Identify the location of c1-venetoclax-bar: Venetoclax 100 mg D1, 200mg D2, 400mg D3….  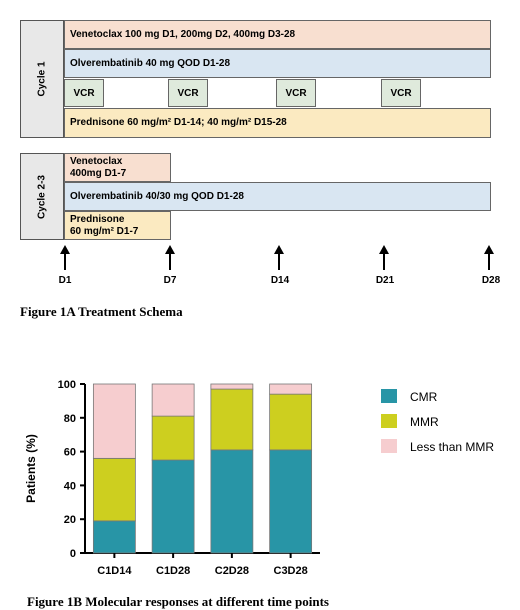
(277, 34).